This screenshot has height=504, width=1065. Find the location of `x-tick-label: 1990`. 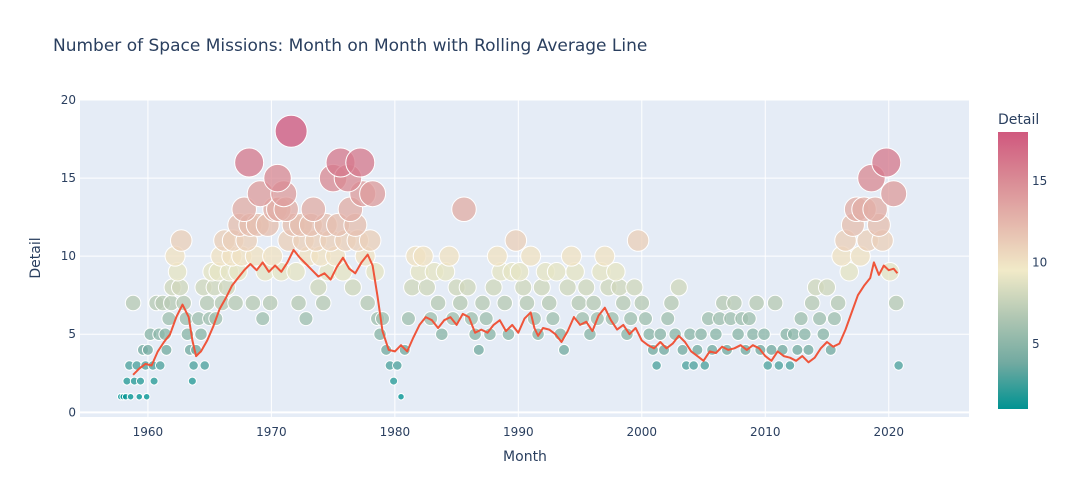

x-tick-label: 1990 is located at coordinates (518, 432).